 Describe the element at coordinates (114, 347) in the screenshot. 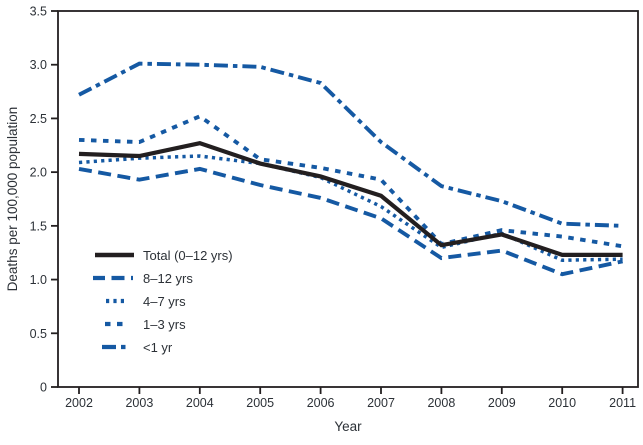

I see `legend-line-sample-dash-dot` at that location.